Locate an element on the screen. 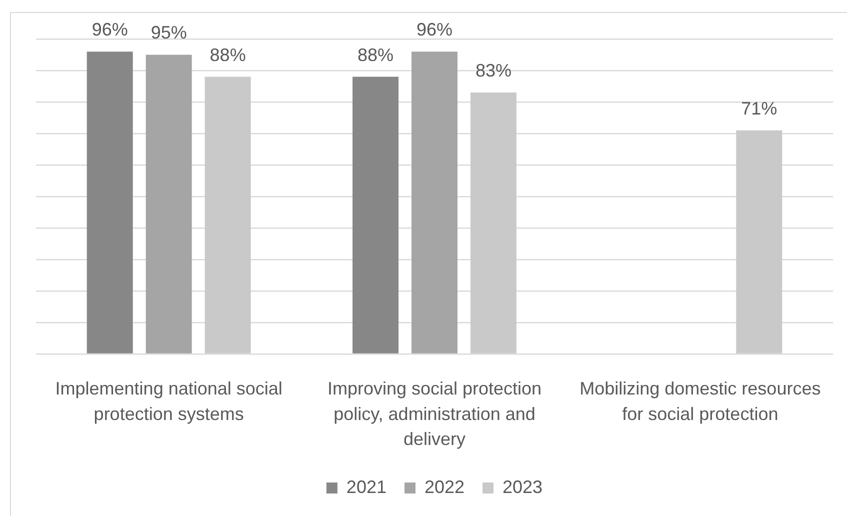 The image size is (847, 516). data-label: 71% is located at coordinates (759, 108).